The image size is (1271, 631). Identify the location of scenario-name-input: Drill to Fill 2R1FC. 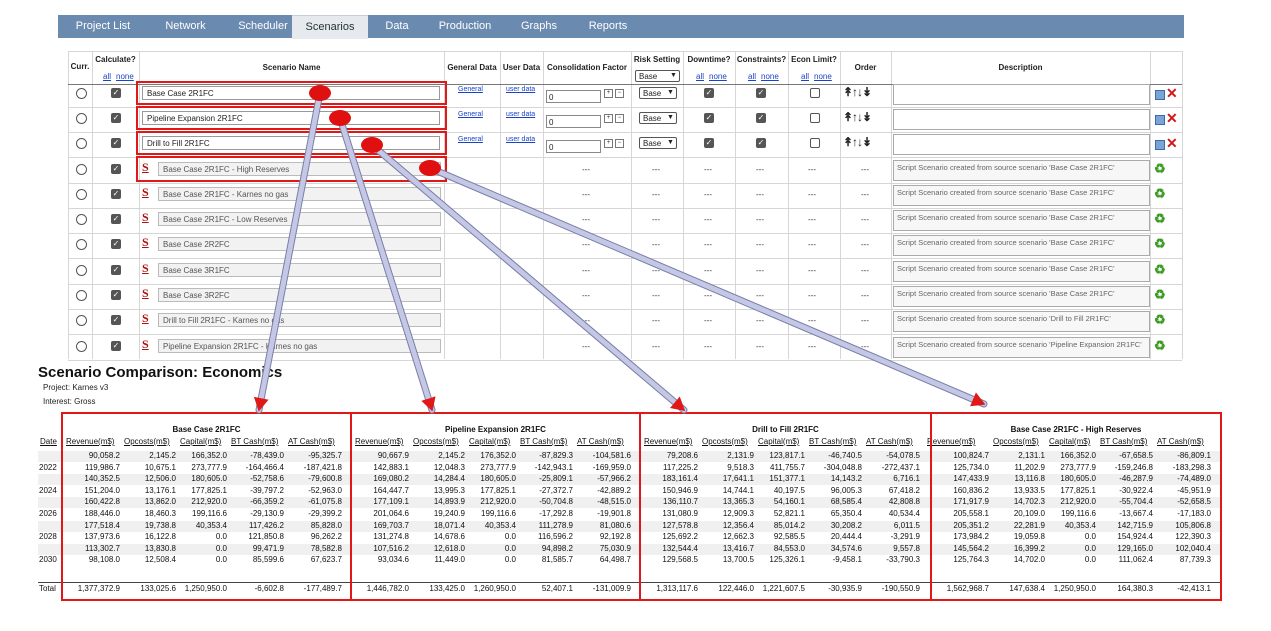
(291, 143).